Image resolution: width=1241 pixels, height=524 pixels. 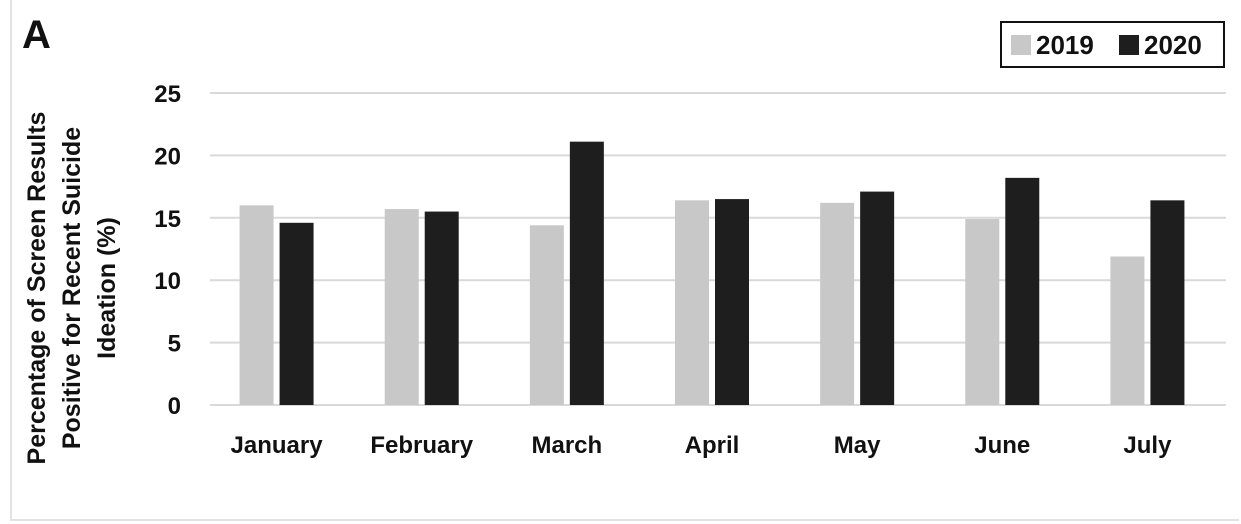 What do you see at coordinates (1129, 45) in the screenshot?
I see `legend-swatch-2020` at bounding box center [1129, 45].